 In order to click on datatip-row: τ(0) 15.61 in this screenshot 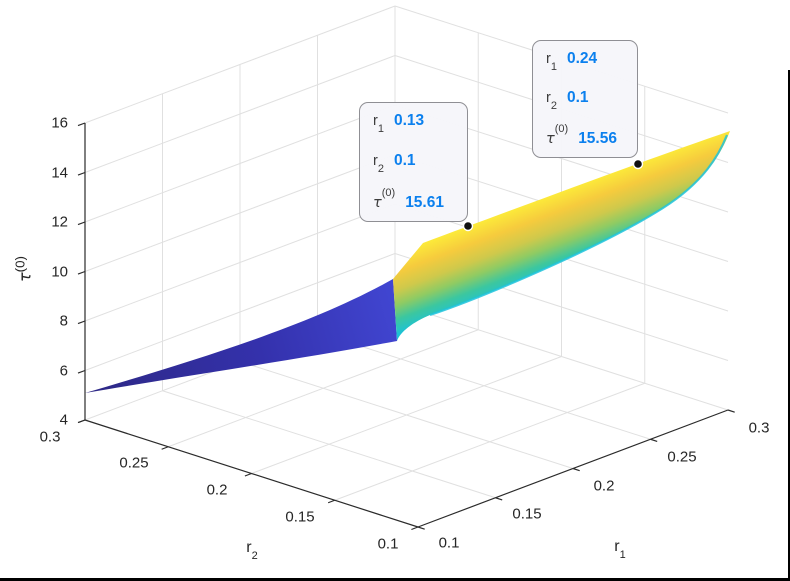, I will do `click(408, 199)`.